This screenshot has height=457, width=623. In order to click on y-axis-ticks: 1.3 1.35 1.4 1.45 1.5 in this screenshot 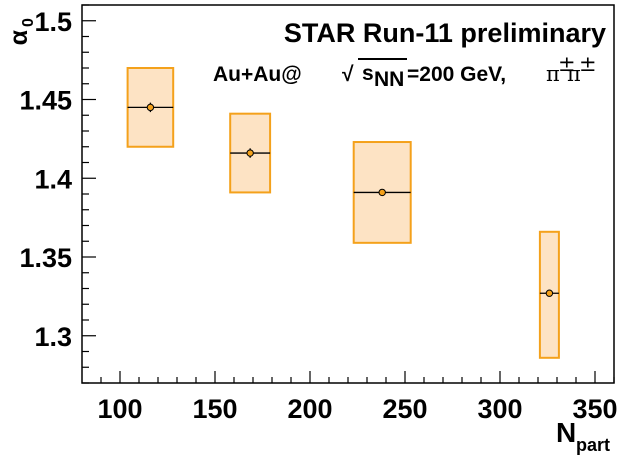, I will do `click(57, 194)`.